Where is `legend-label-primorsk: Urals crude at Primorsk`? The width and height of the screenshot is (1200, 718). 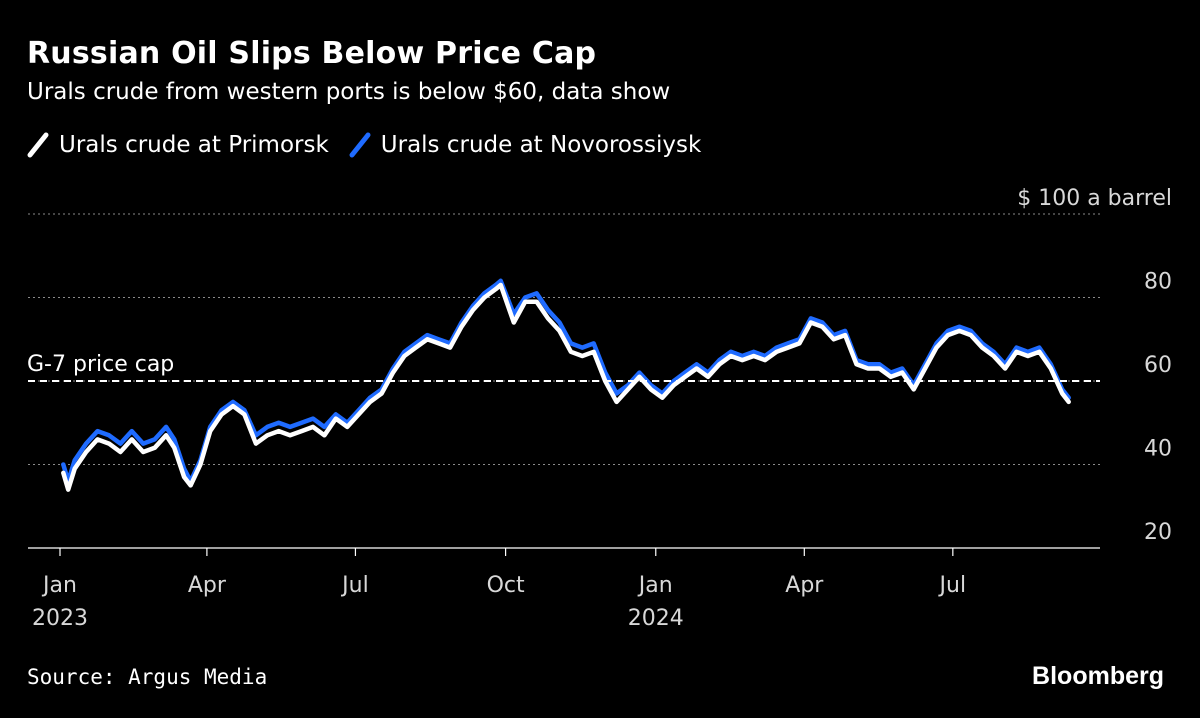
legend-label-primorsk: Urals crude at Primorsk is located at coordinates (194, 145).